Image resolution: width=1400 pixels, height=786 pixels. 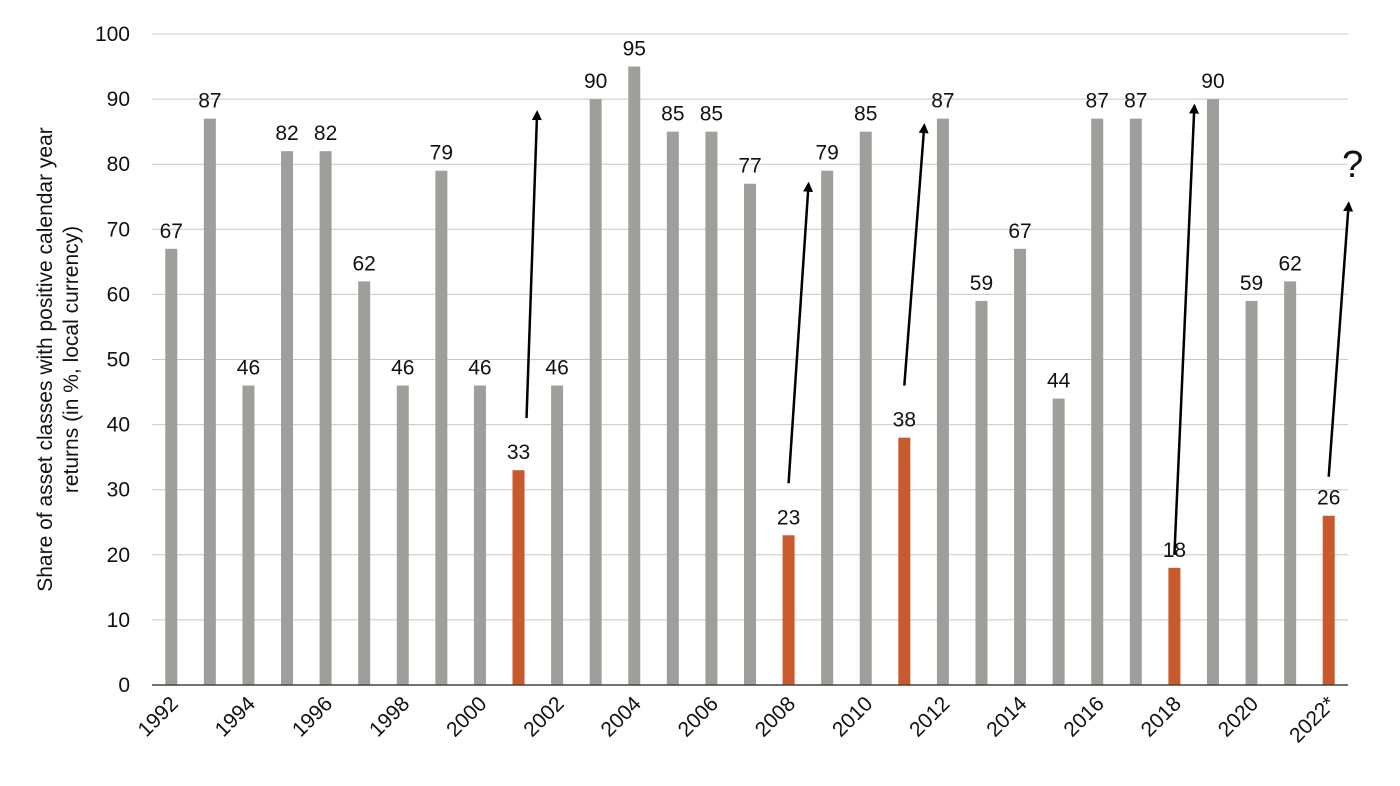 I want to click on x-tick-label: 2010, so click(x=852, y=716).